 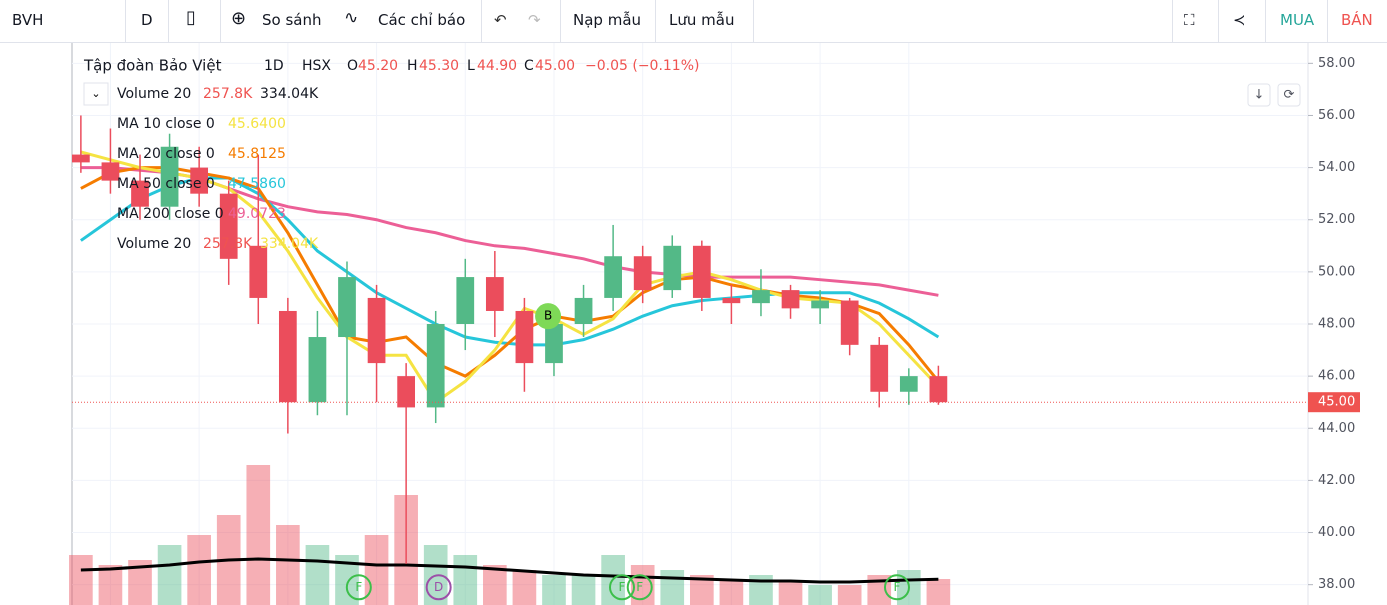 I want to click on indicator-value: 45.6400, so click(x=257, y=124).